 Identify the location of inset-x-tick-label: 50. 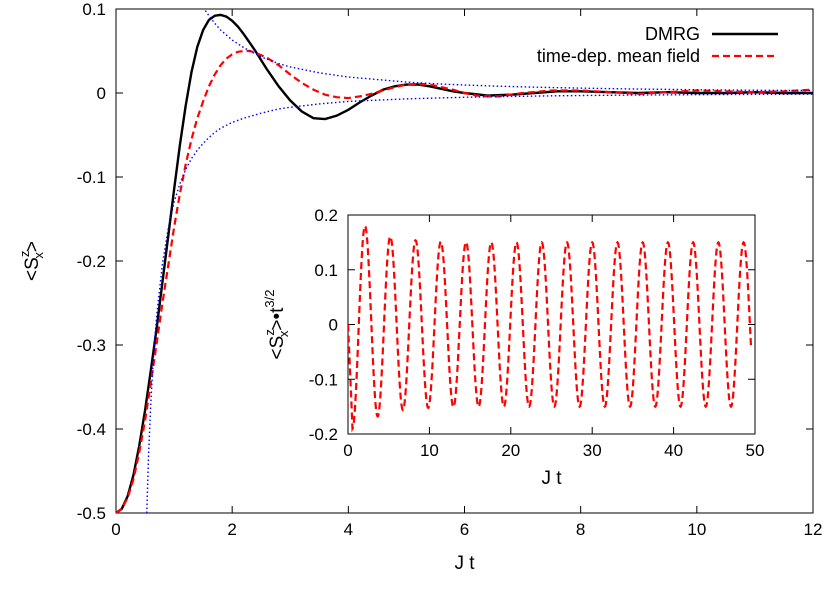
(755, 450).